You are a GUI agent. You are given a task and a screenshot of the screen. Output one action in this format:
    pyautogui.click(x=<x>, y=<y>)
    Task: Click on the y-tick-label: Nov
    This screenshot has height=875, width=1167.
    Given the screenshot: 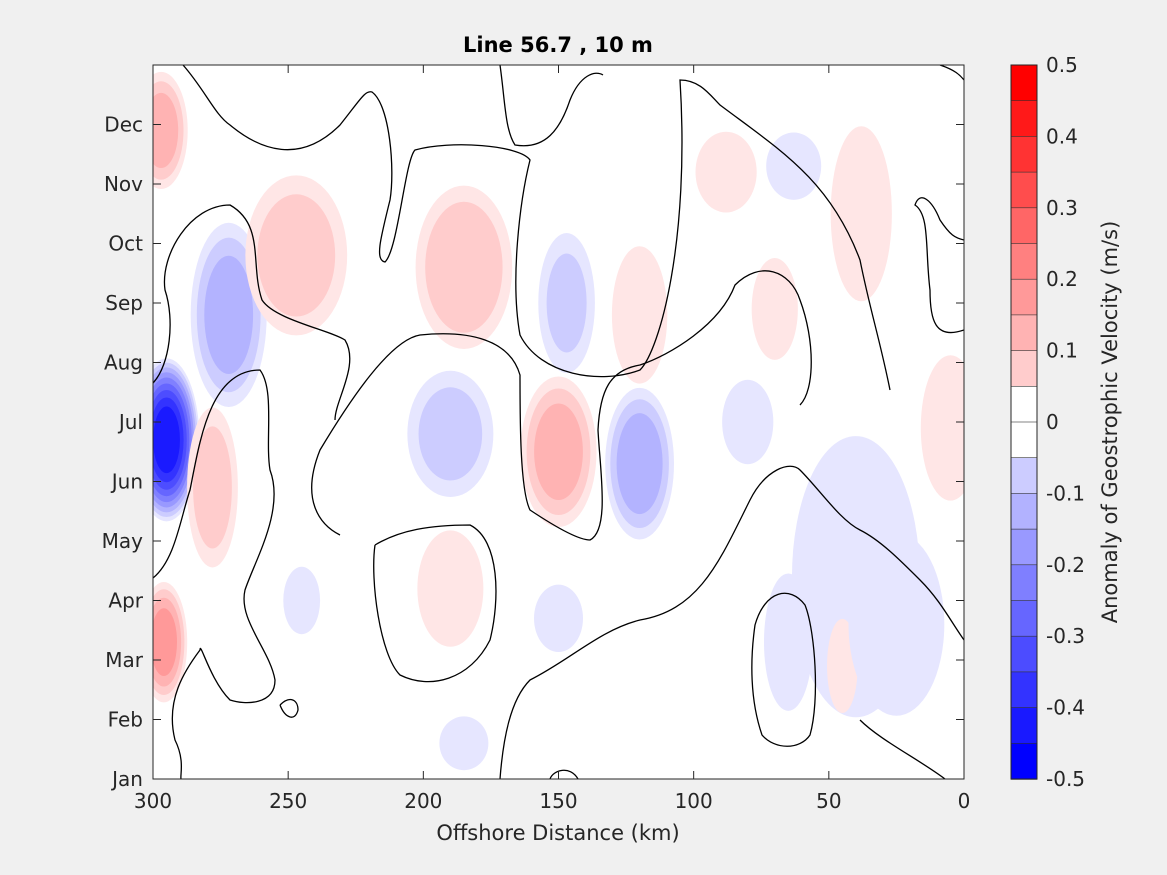 What is the action you would take?
    pyautogui.click(x=123, y=184)
    